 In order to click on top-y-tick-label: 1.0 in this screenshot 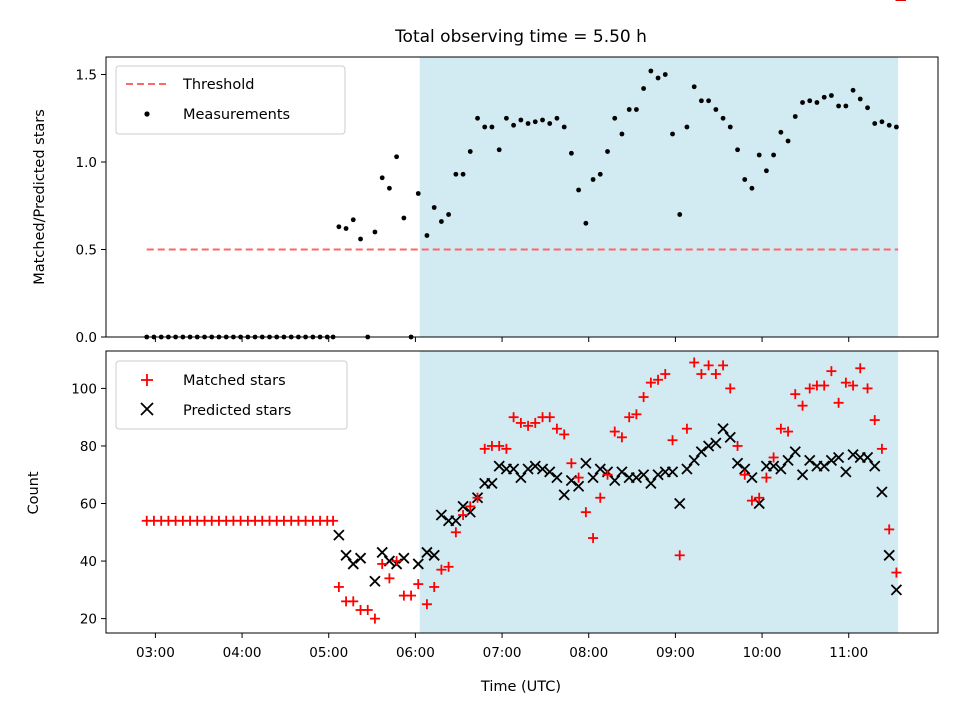, I will do `click(86, 163)`.